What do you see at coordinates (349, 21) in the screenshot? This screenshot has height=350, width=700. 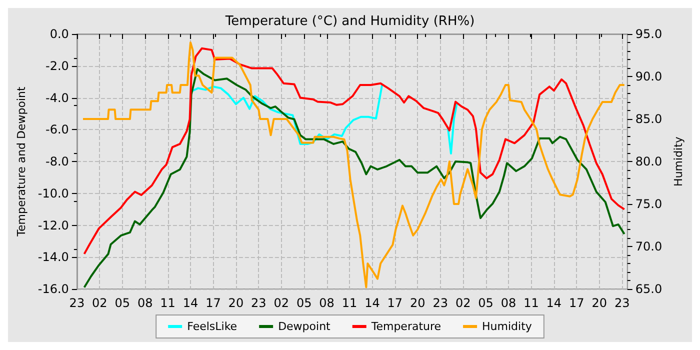 I see `chart-title: Temperature (°C) and Humidity (RH%)` at bounding box center [349, 21].